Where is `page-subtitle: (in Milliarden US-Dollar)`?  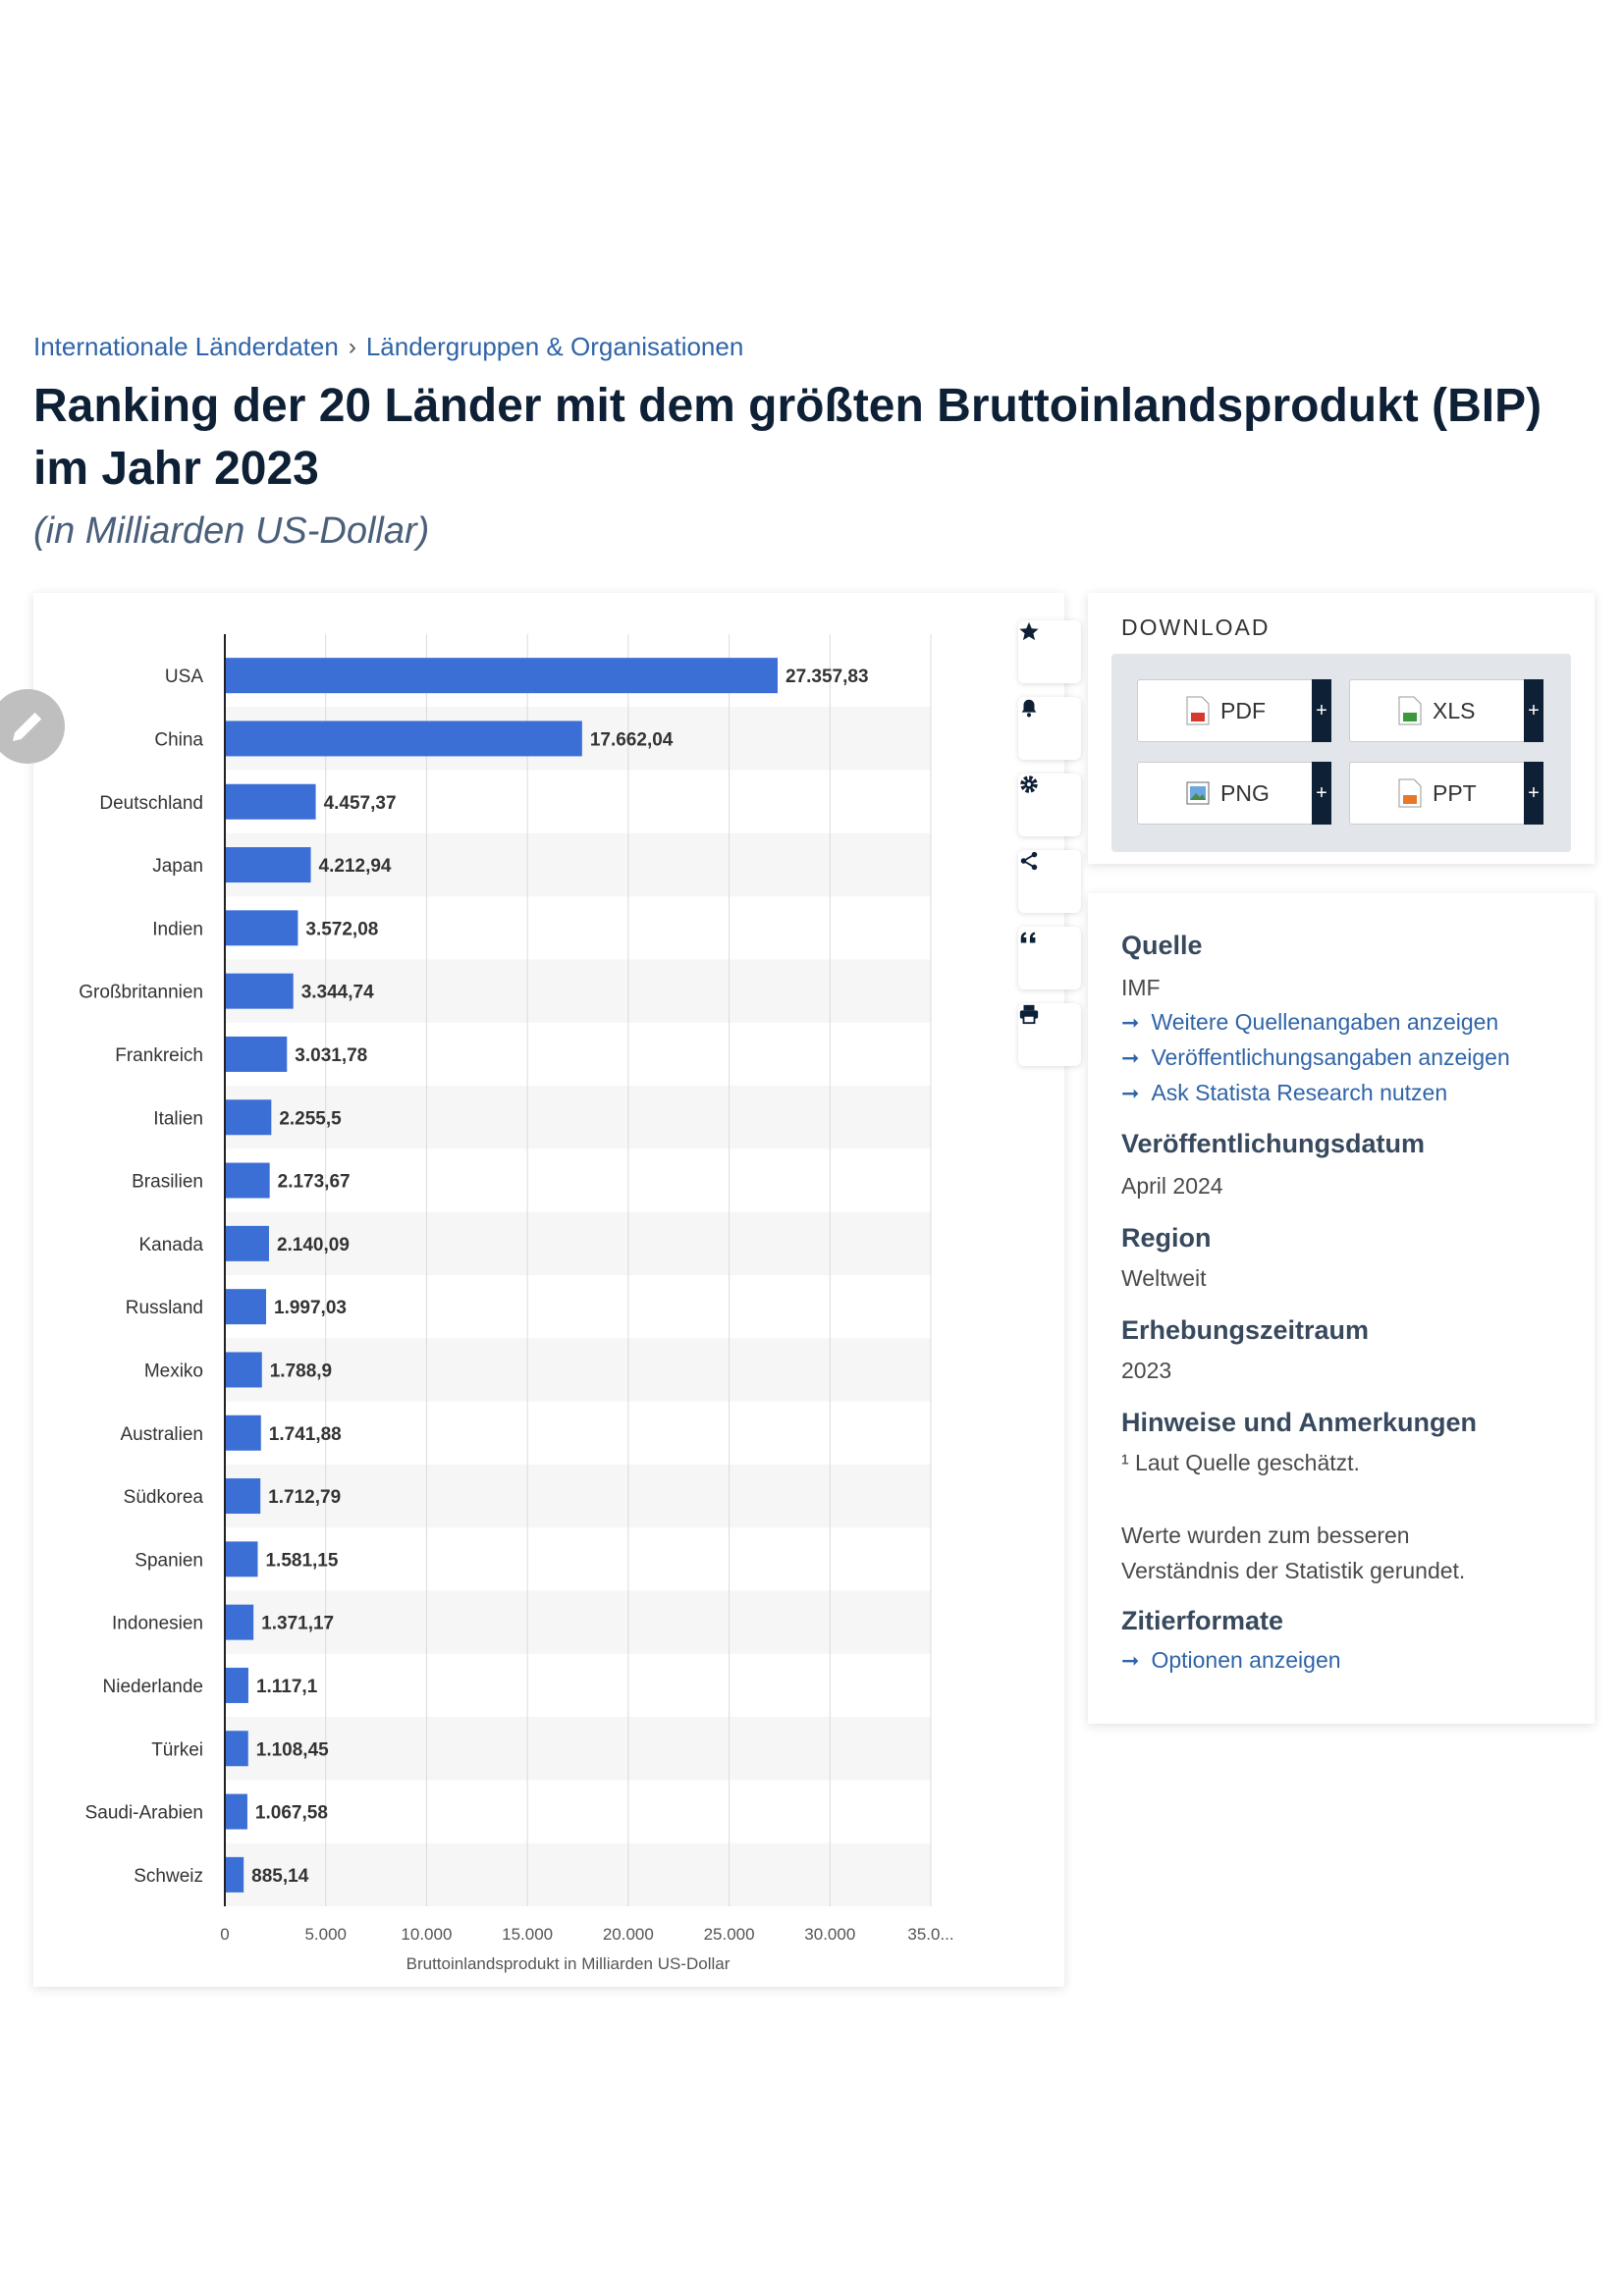 page-subtitle: (in Milliarden US-Dollar) is located at coordinates (231, 531).